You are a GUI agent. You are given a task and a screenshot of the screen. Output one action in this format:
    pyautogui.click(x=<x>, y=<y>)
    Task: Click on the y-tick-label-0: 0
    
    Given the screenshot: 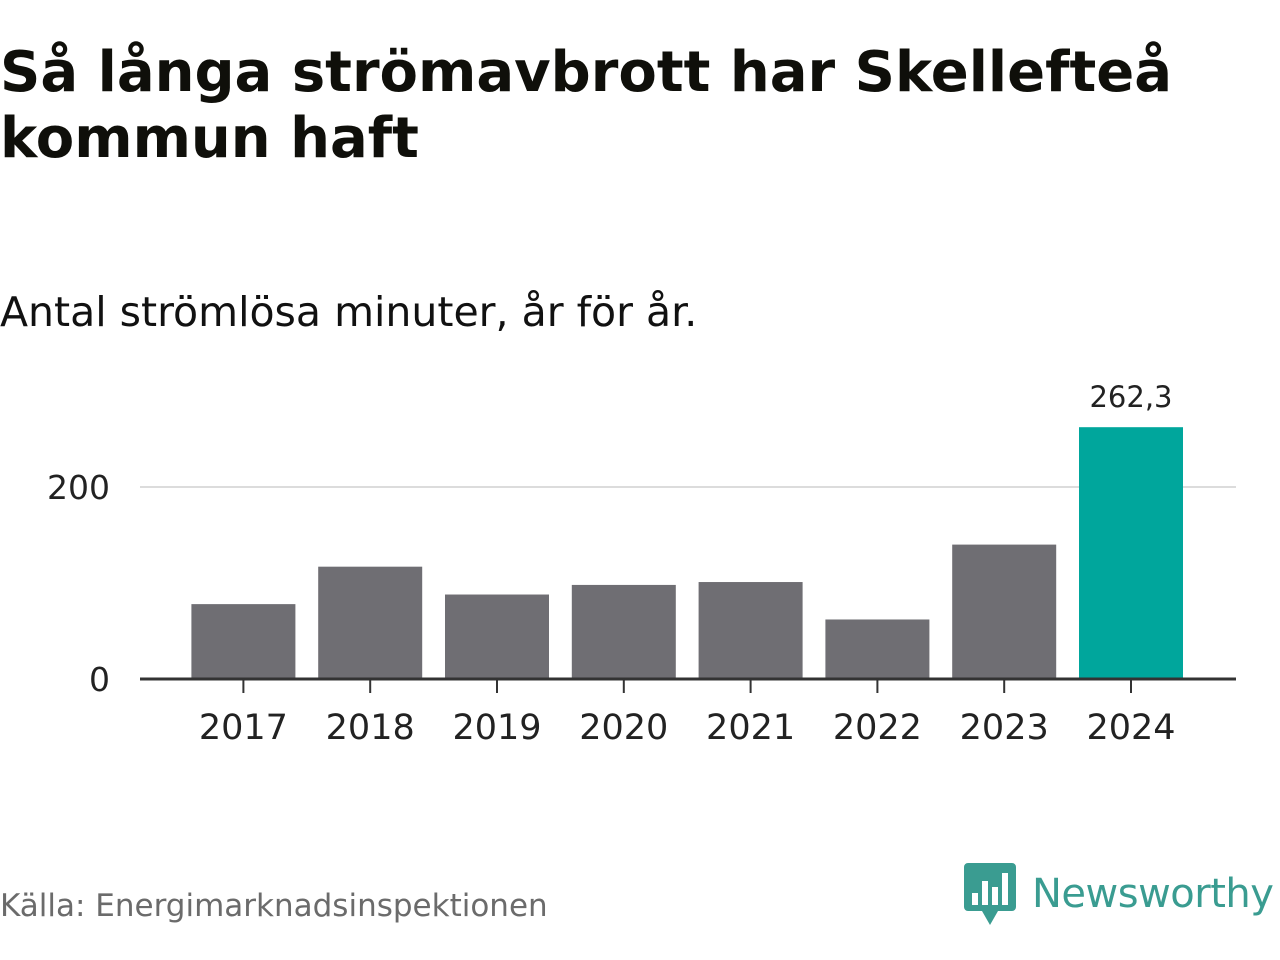 What is the action you would take?
    pyautogui.click(x=99, y=679)
    